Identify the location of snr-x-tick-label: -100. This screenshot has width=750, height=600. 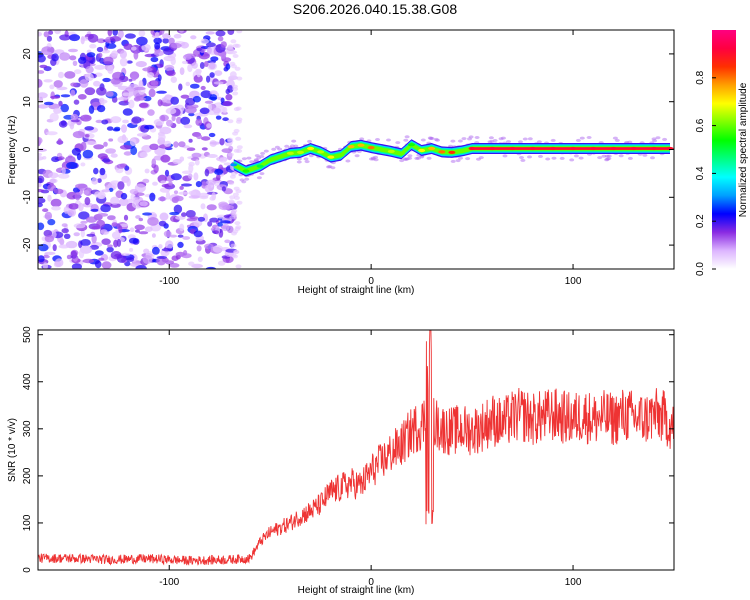
(169, 582).